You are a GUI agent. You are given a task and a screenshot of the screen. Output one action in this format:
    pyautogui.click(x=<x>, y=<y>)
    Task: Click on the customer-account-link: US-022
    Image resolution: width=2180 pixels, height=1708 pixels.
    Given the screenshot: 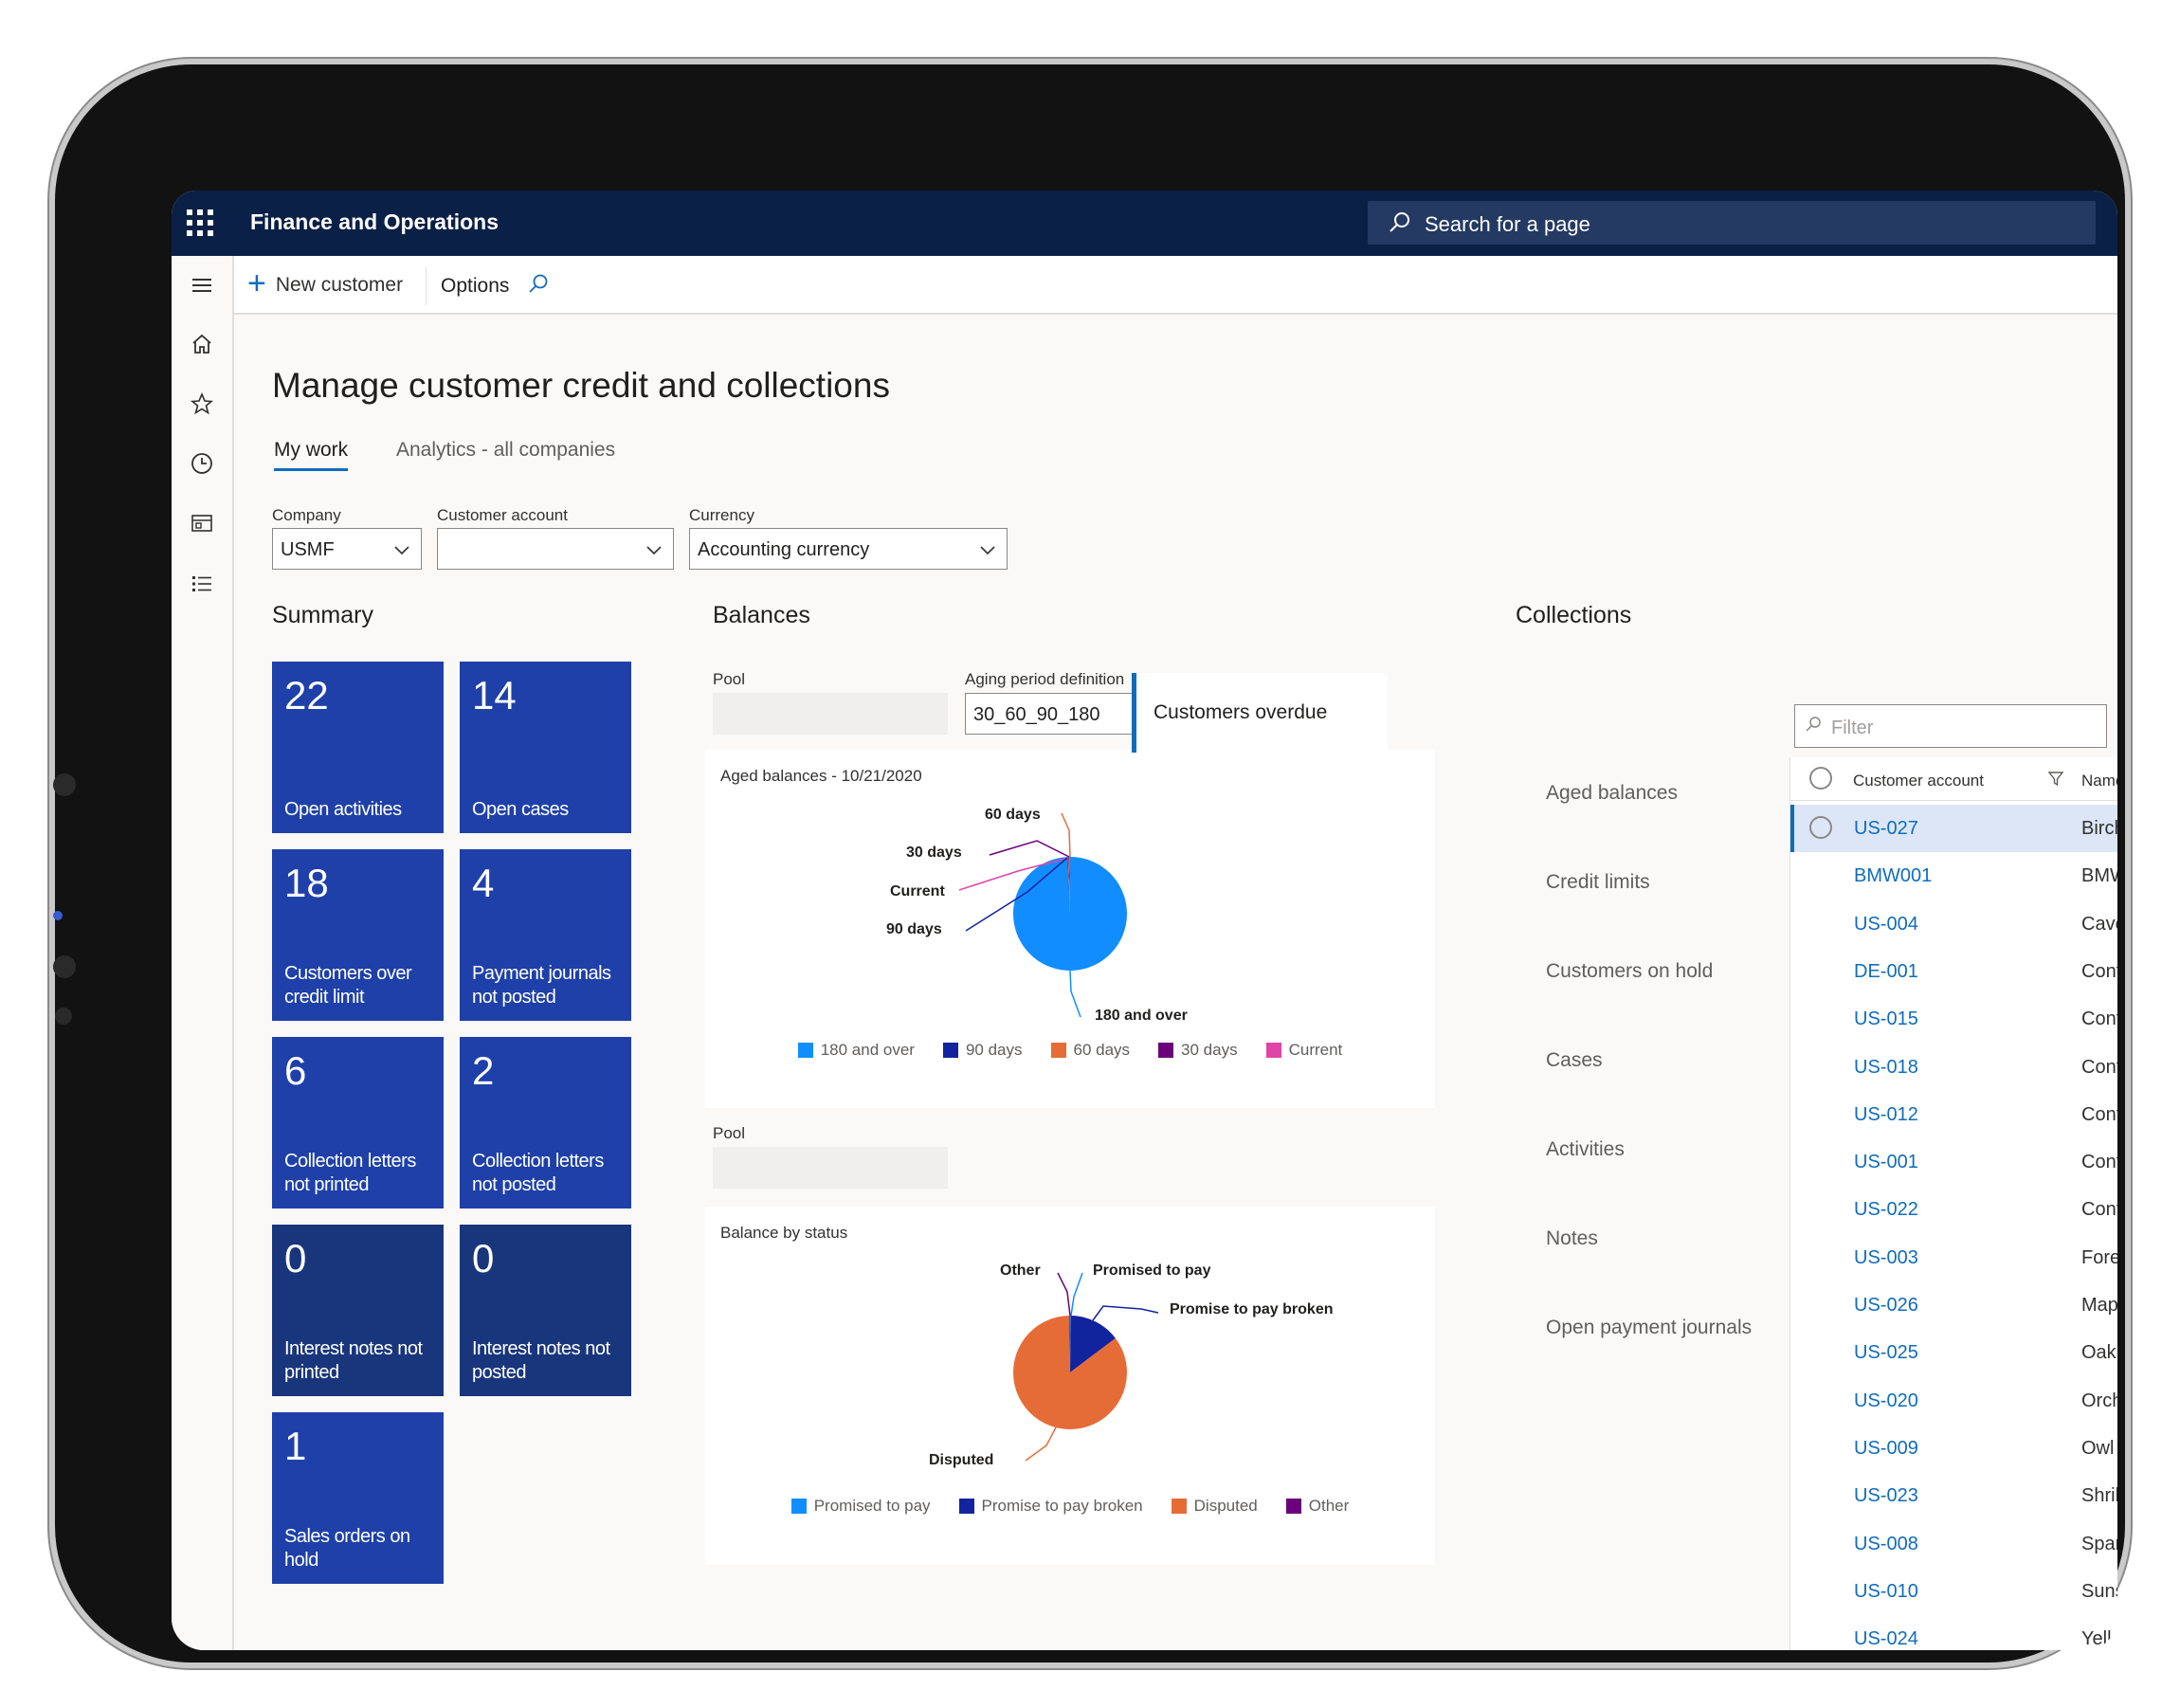 What is the action you would take?
    pyautogui.click(x=1886, y=1210)
    